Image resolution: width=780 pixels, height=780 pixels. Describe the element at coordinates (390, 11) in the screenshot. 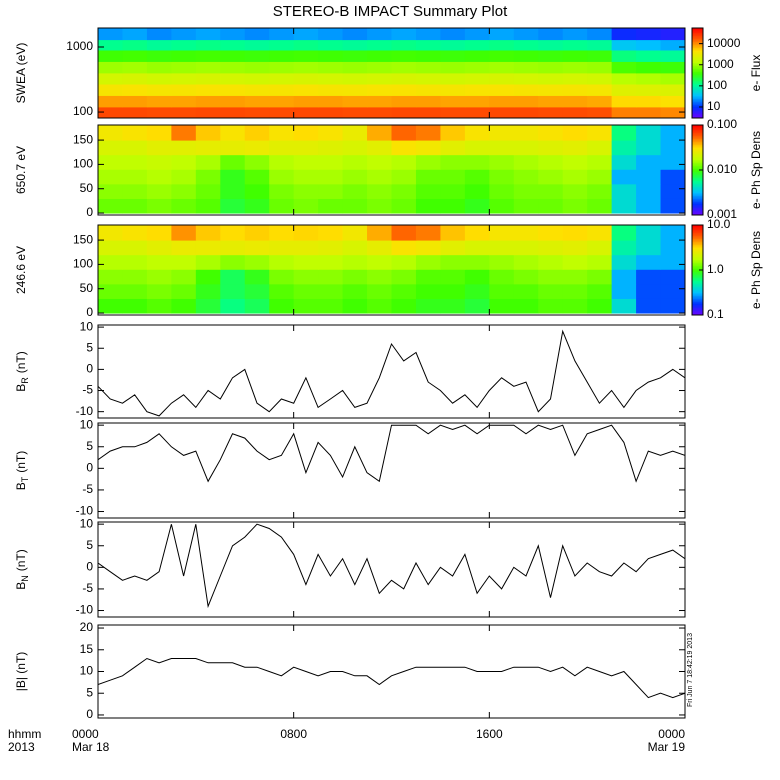

I see `chart-title: STEREO-B IMPACT Summary Plot` at that location.